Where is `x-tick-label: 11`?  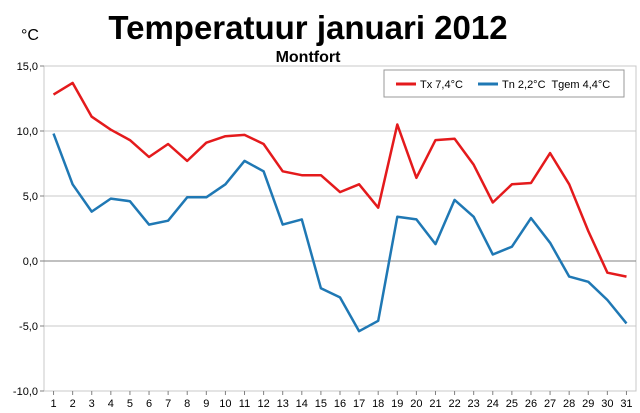
x-tick-label: 11 is located at coordinates (244, 404).